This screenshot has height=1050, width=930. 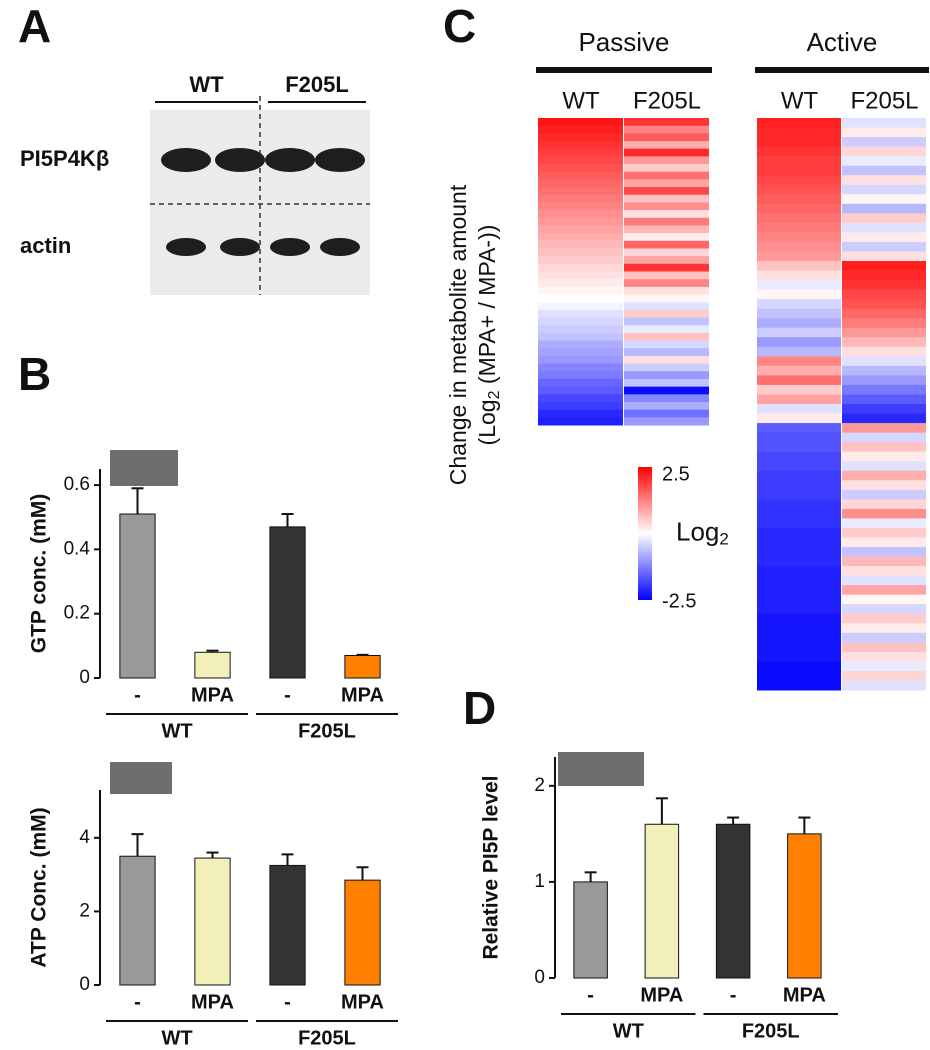 I want to click on blot-row-label: actin, so click(x=45, y=245).